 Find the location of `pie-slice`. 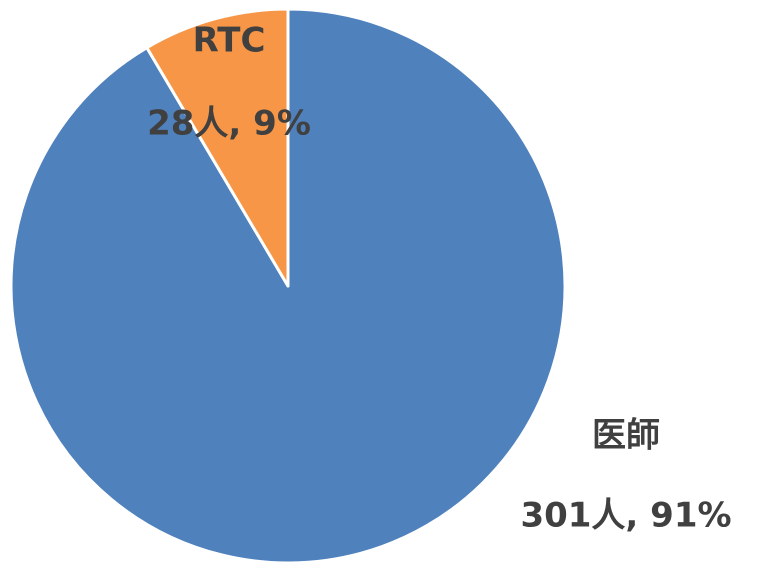

pie-slice is located at coordinates (217, 147).